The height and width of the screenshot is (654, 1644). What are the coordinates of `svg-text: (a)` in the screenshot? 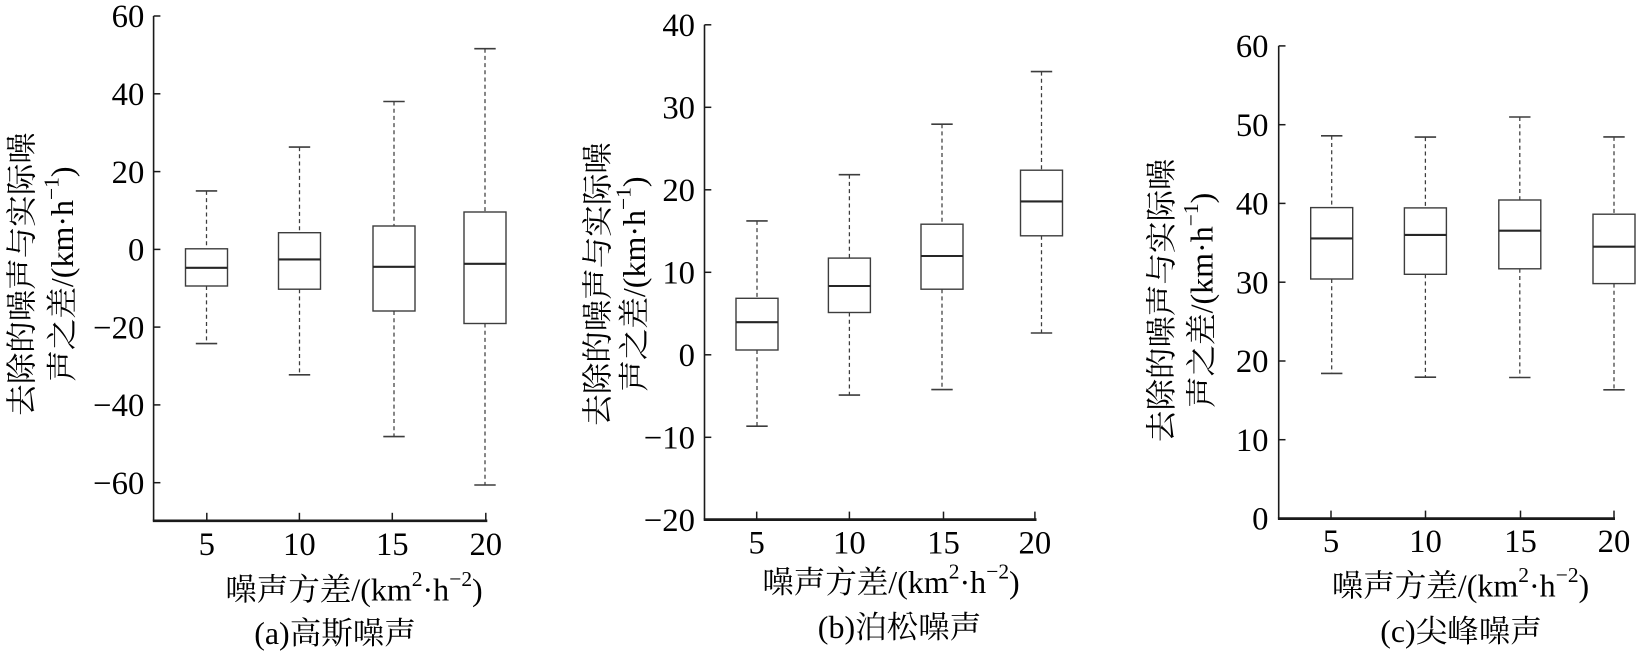 It's located at (272, 633).